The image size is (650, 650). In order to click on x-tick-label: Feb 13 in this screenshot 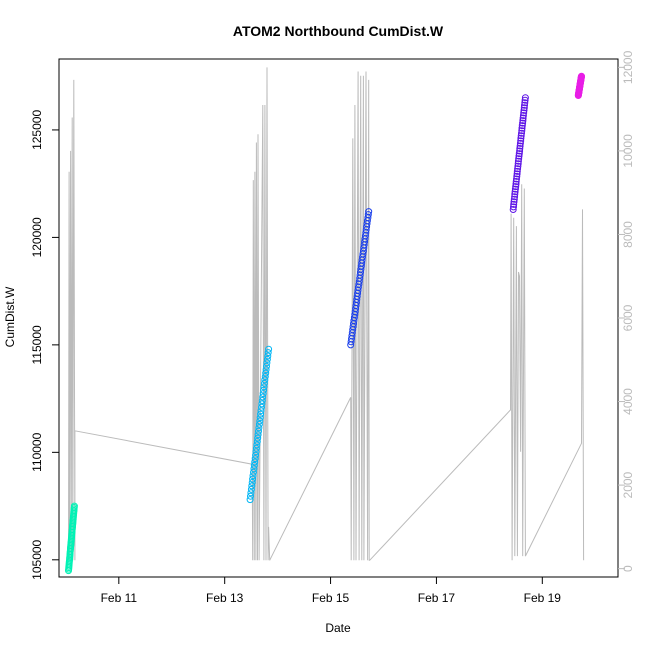, I will do `click(225, 598)`.